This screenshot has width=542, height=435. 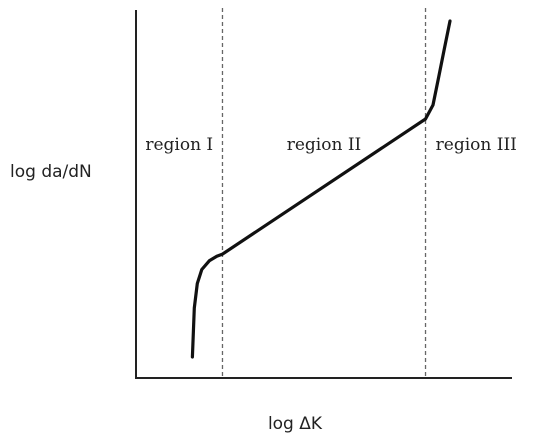 I want to click on y-axis-title: log da/dN, so click(x=51, y=172).